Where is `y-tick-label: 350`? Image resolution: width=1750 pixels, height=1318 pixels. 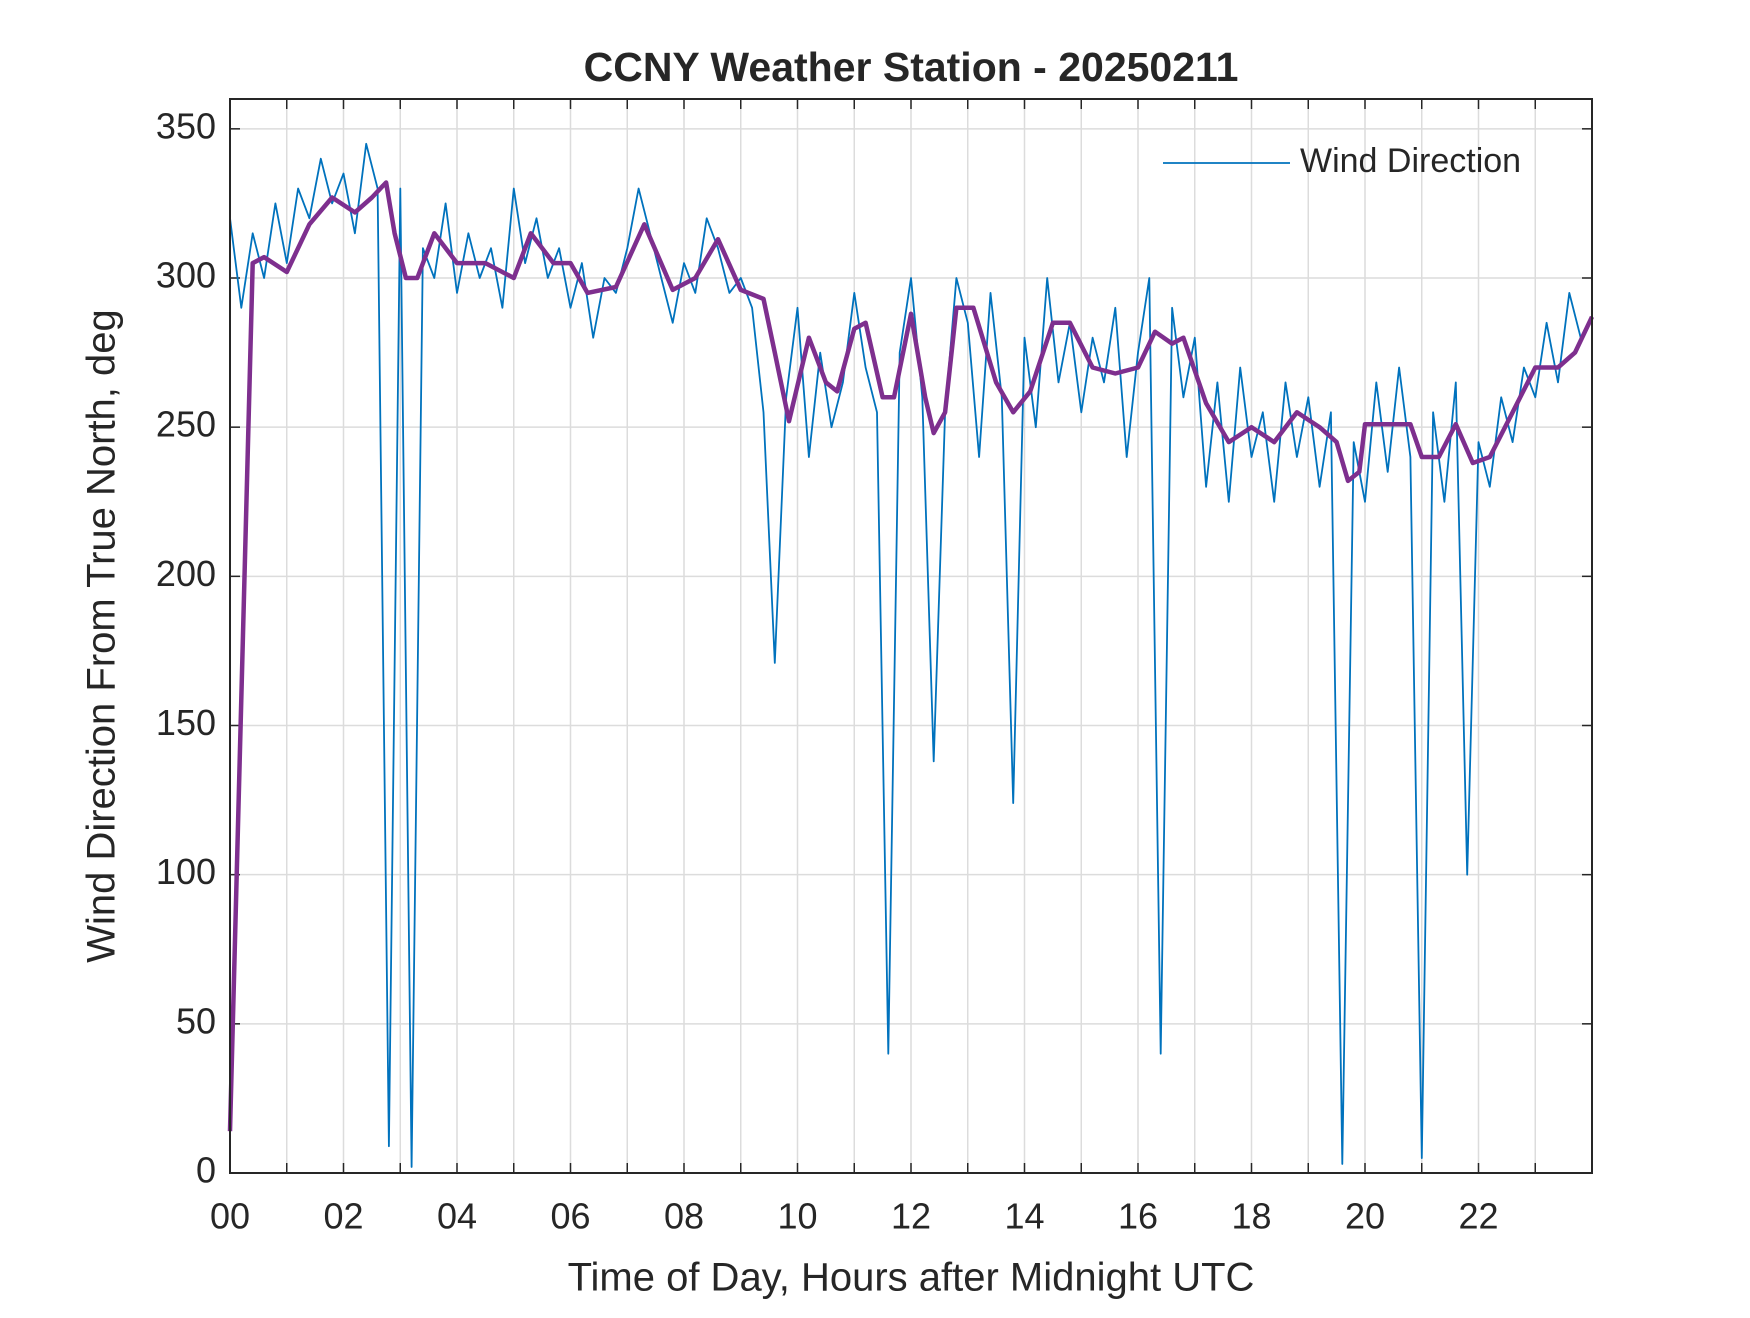
y-tick-label: 350 is located at coordinates (186, 125).